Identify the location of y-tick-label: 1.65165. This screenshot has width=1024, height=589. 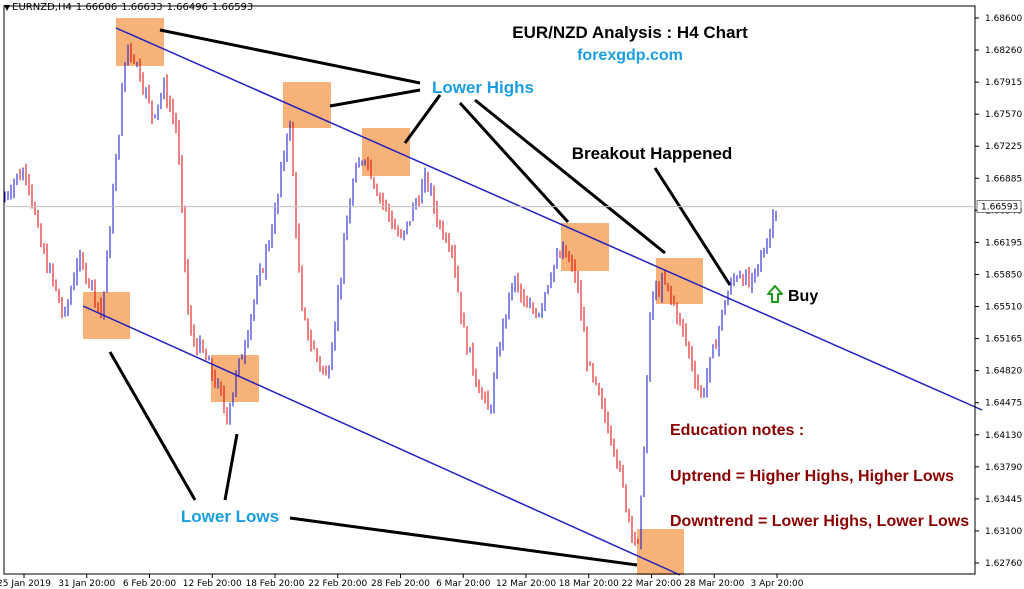
(1003, 340).